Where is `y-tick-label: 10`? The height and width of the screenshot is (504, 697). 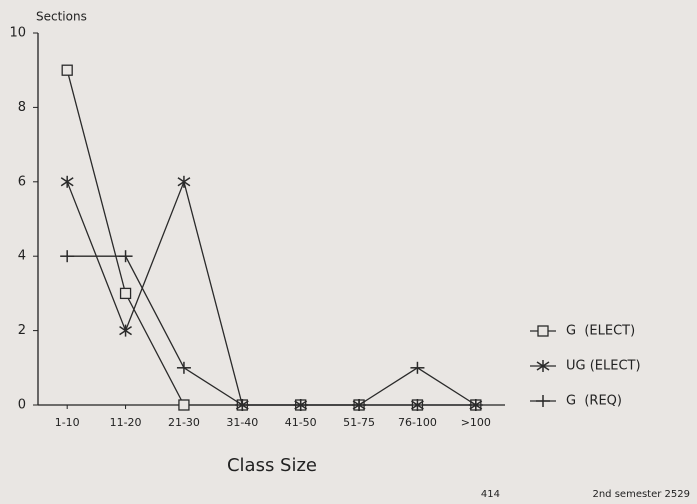
y-tick-label: 10 is located at coordinates (17, 33).